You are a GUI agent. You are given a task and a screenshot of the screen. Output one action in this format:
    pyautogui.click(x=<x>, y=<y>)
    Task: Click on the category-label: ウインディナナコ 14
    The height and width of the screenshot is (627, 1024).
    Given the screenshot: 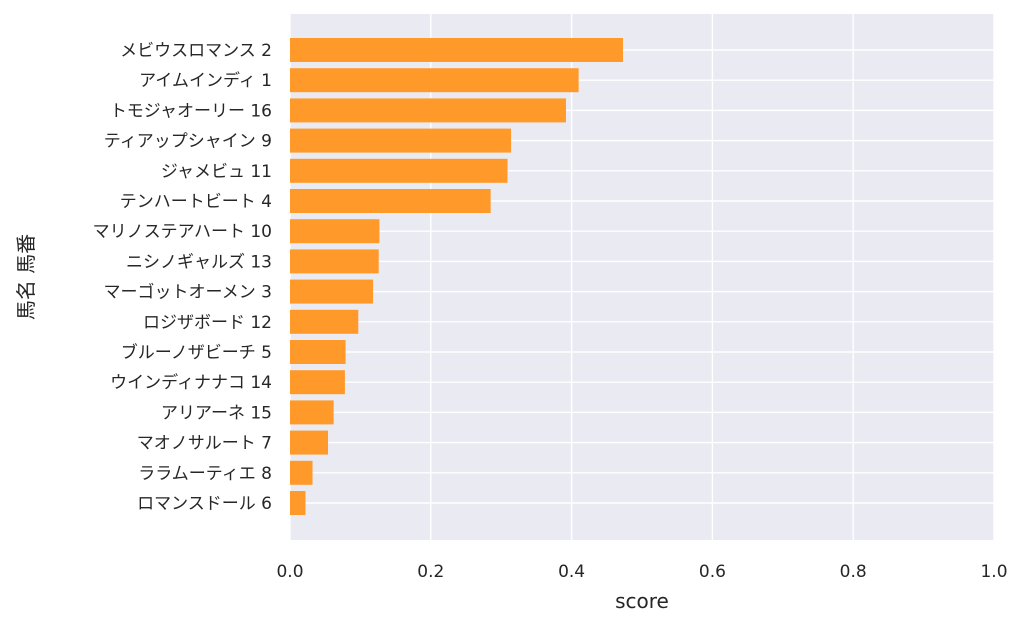 What is the action you would take?
    pyautogui.click(x=191, y=382)
    